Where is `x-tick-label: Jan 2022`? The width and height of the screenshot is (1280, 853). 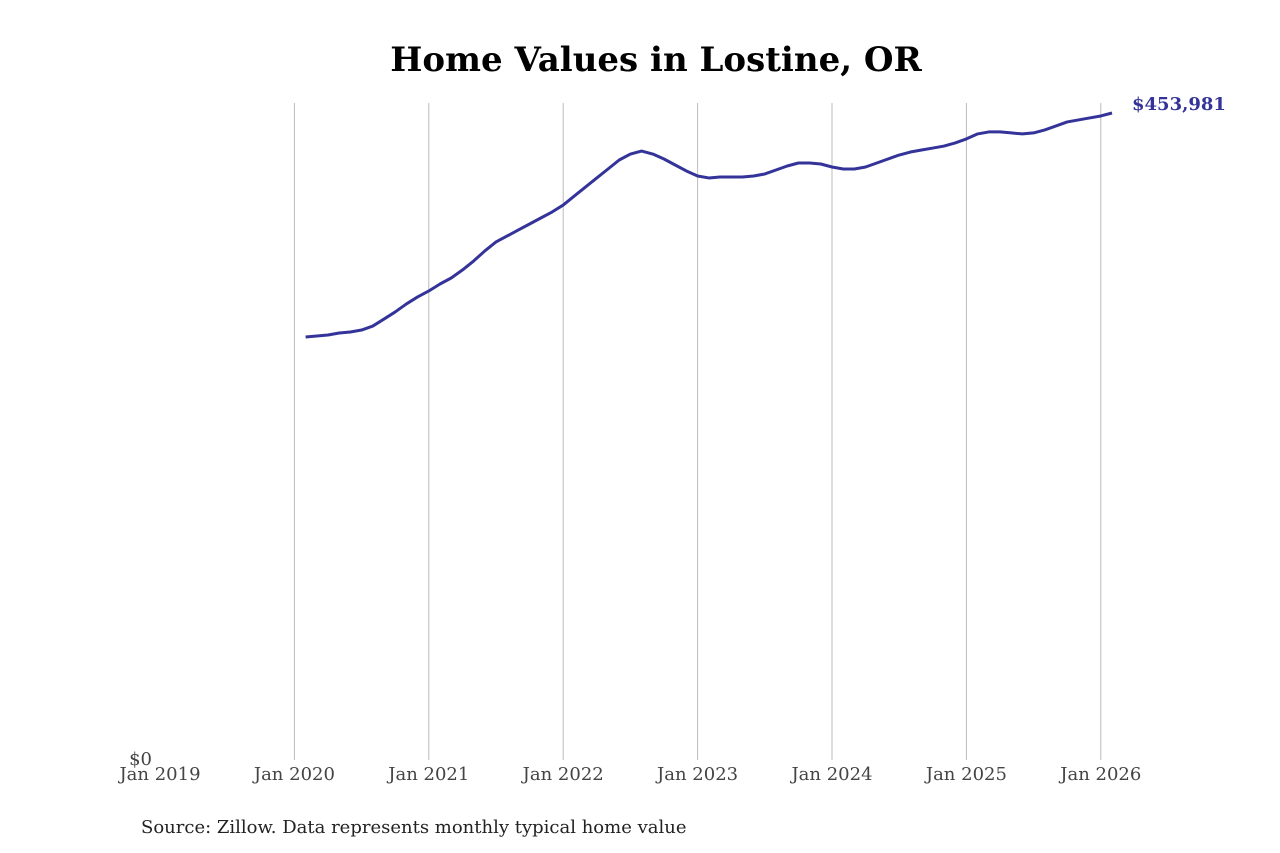 x-tick-label: Jan 2022 is located at coordinates (562, 774).